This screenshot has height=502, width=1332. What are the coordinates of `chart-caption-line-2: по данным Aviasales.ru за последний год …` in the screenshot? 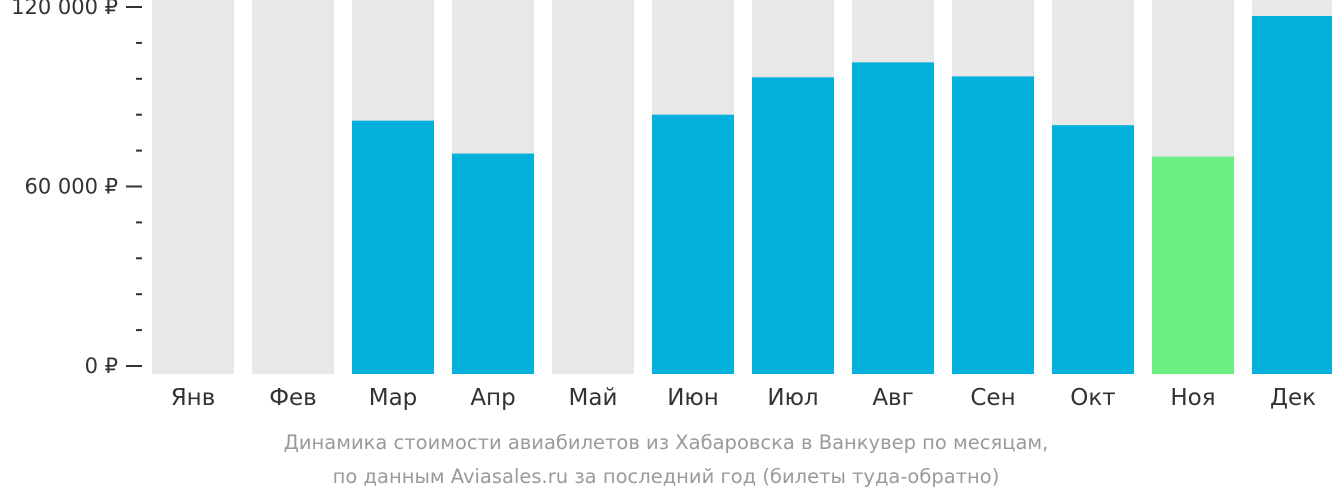 It's located at (666, 476).